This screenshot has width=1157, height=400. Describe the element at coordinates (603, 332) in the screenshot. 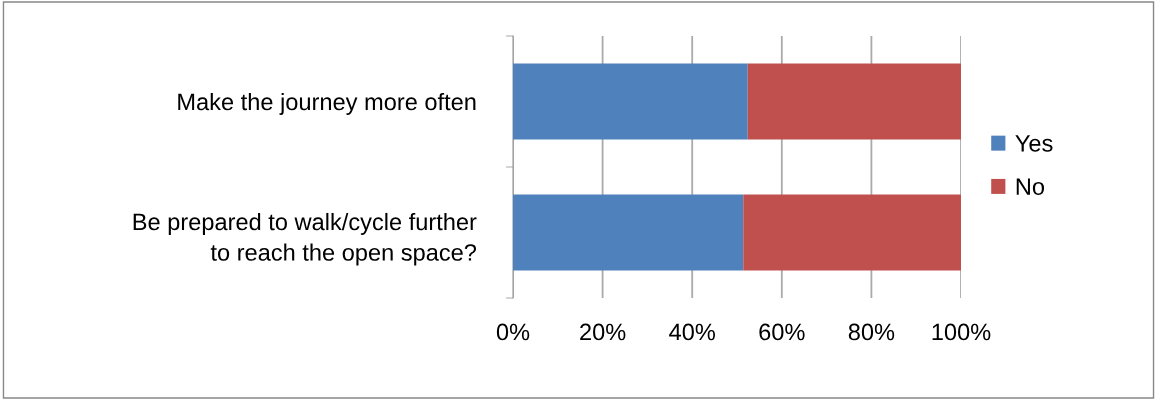

I see `x-tick-label: 20%` at that location.